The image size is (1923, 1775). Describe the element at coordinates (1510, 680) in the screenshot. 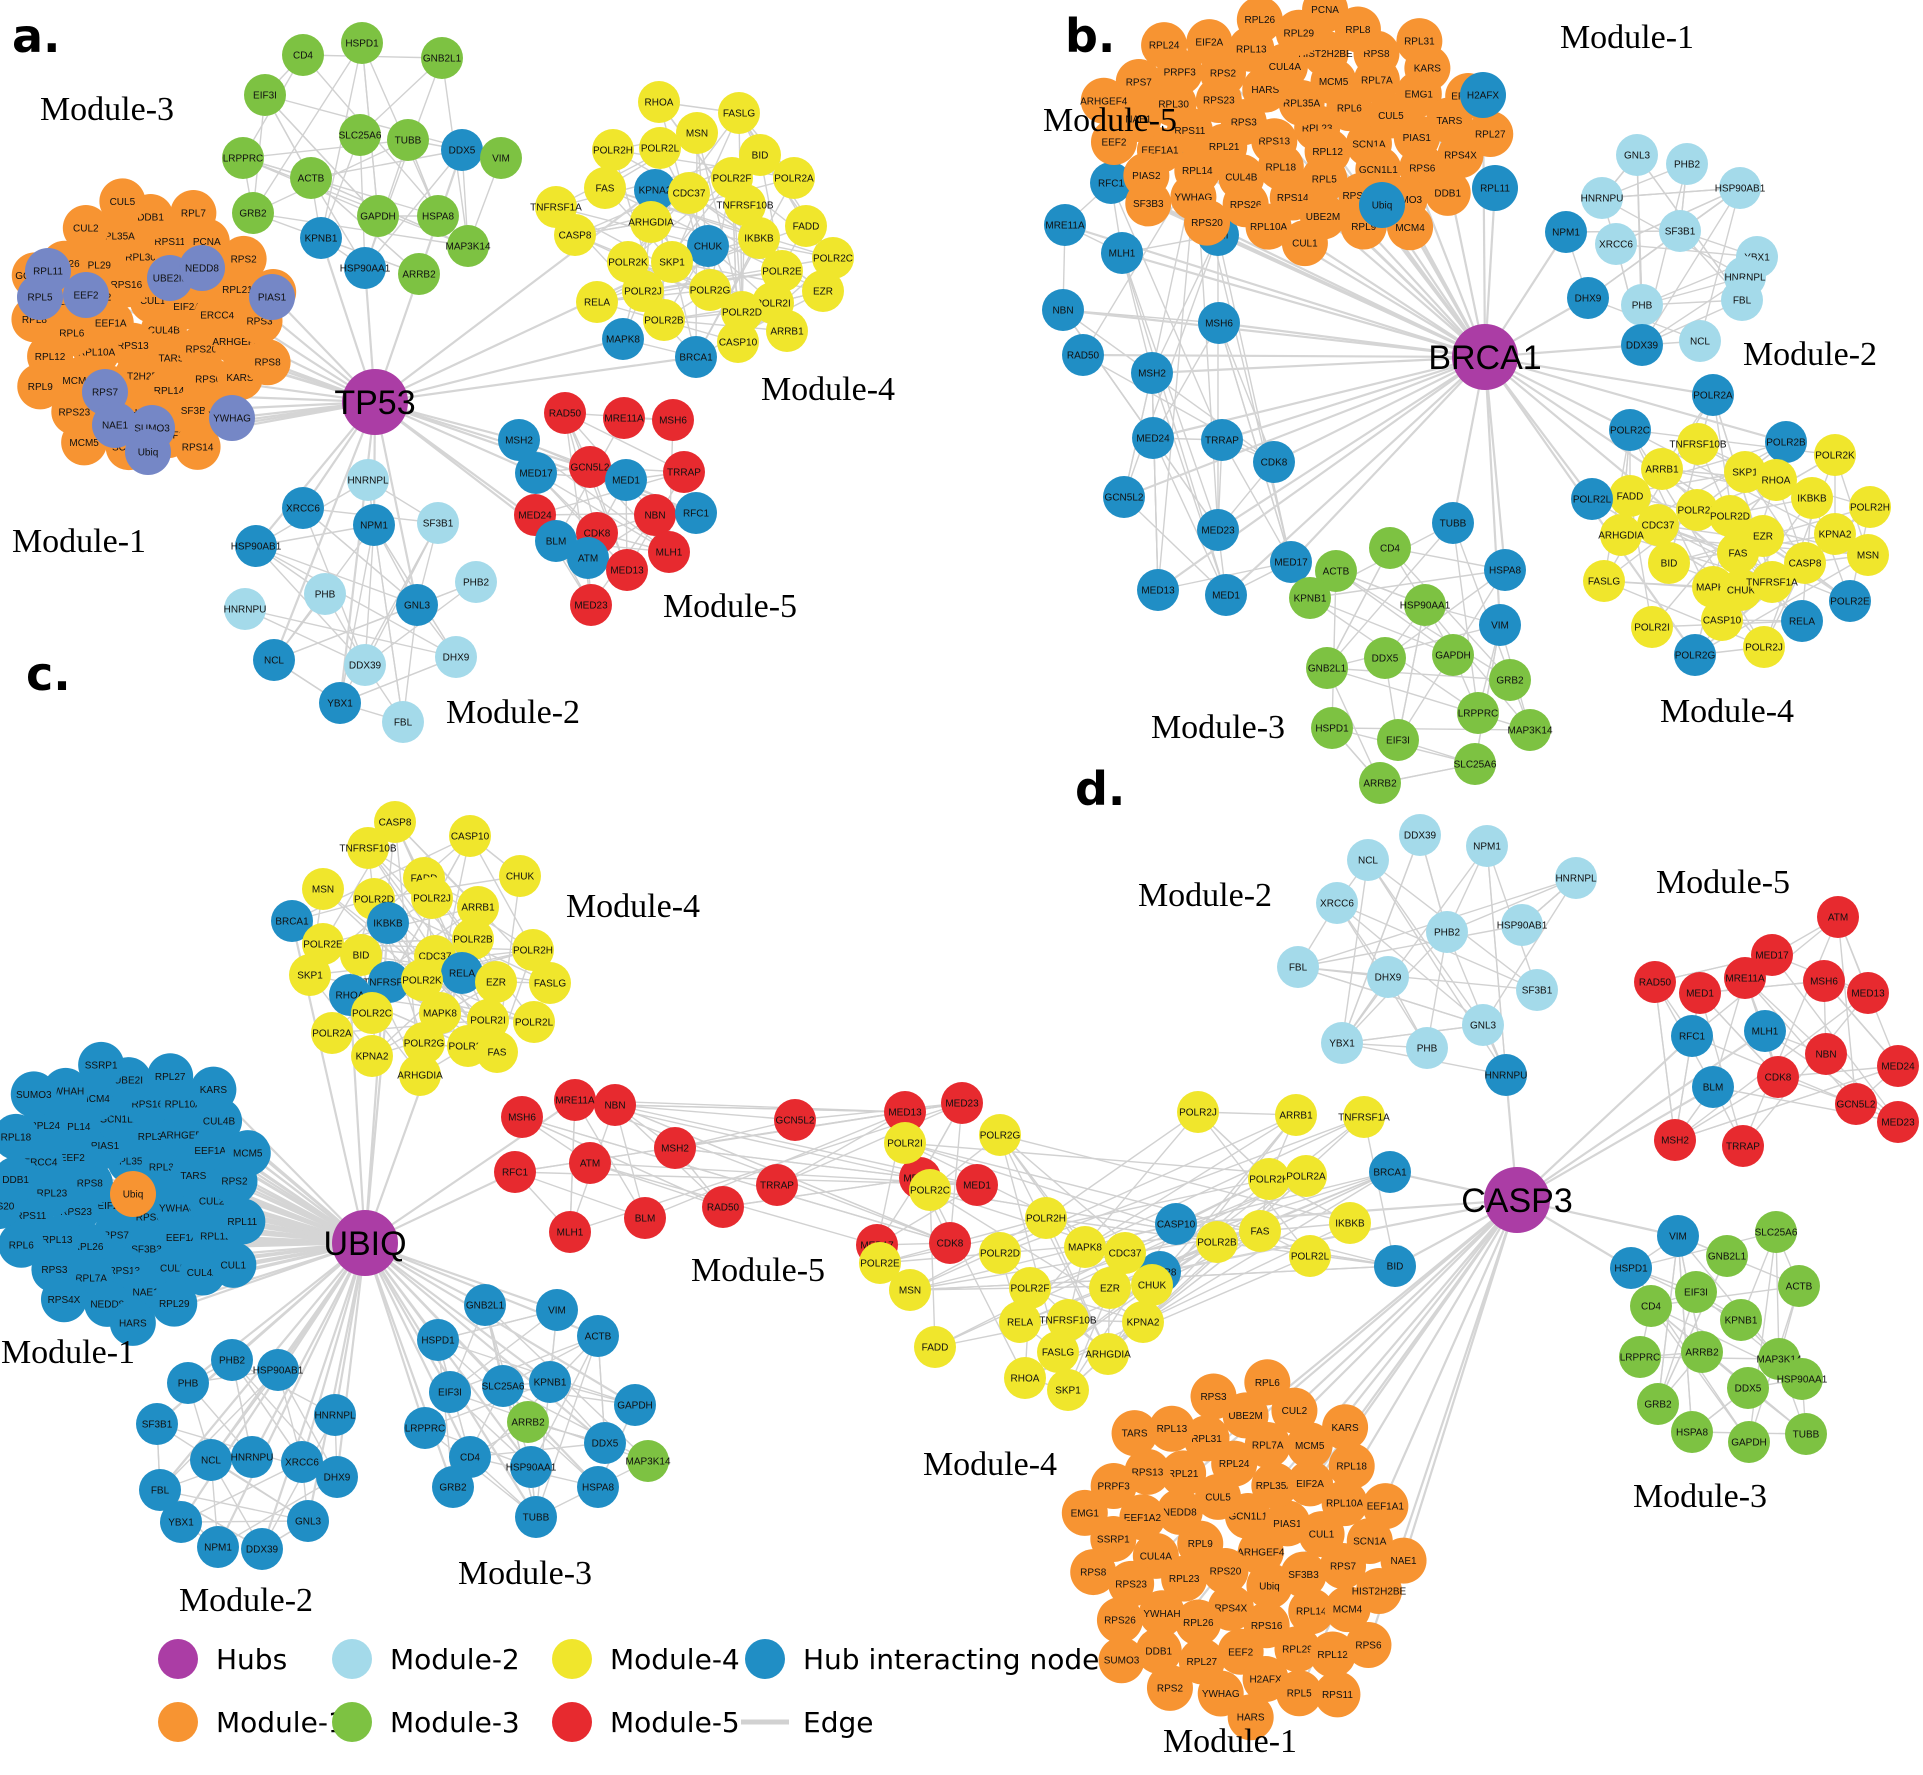

I see `node-GRB2: GRB2` at that location.